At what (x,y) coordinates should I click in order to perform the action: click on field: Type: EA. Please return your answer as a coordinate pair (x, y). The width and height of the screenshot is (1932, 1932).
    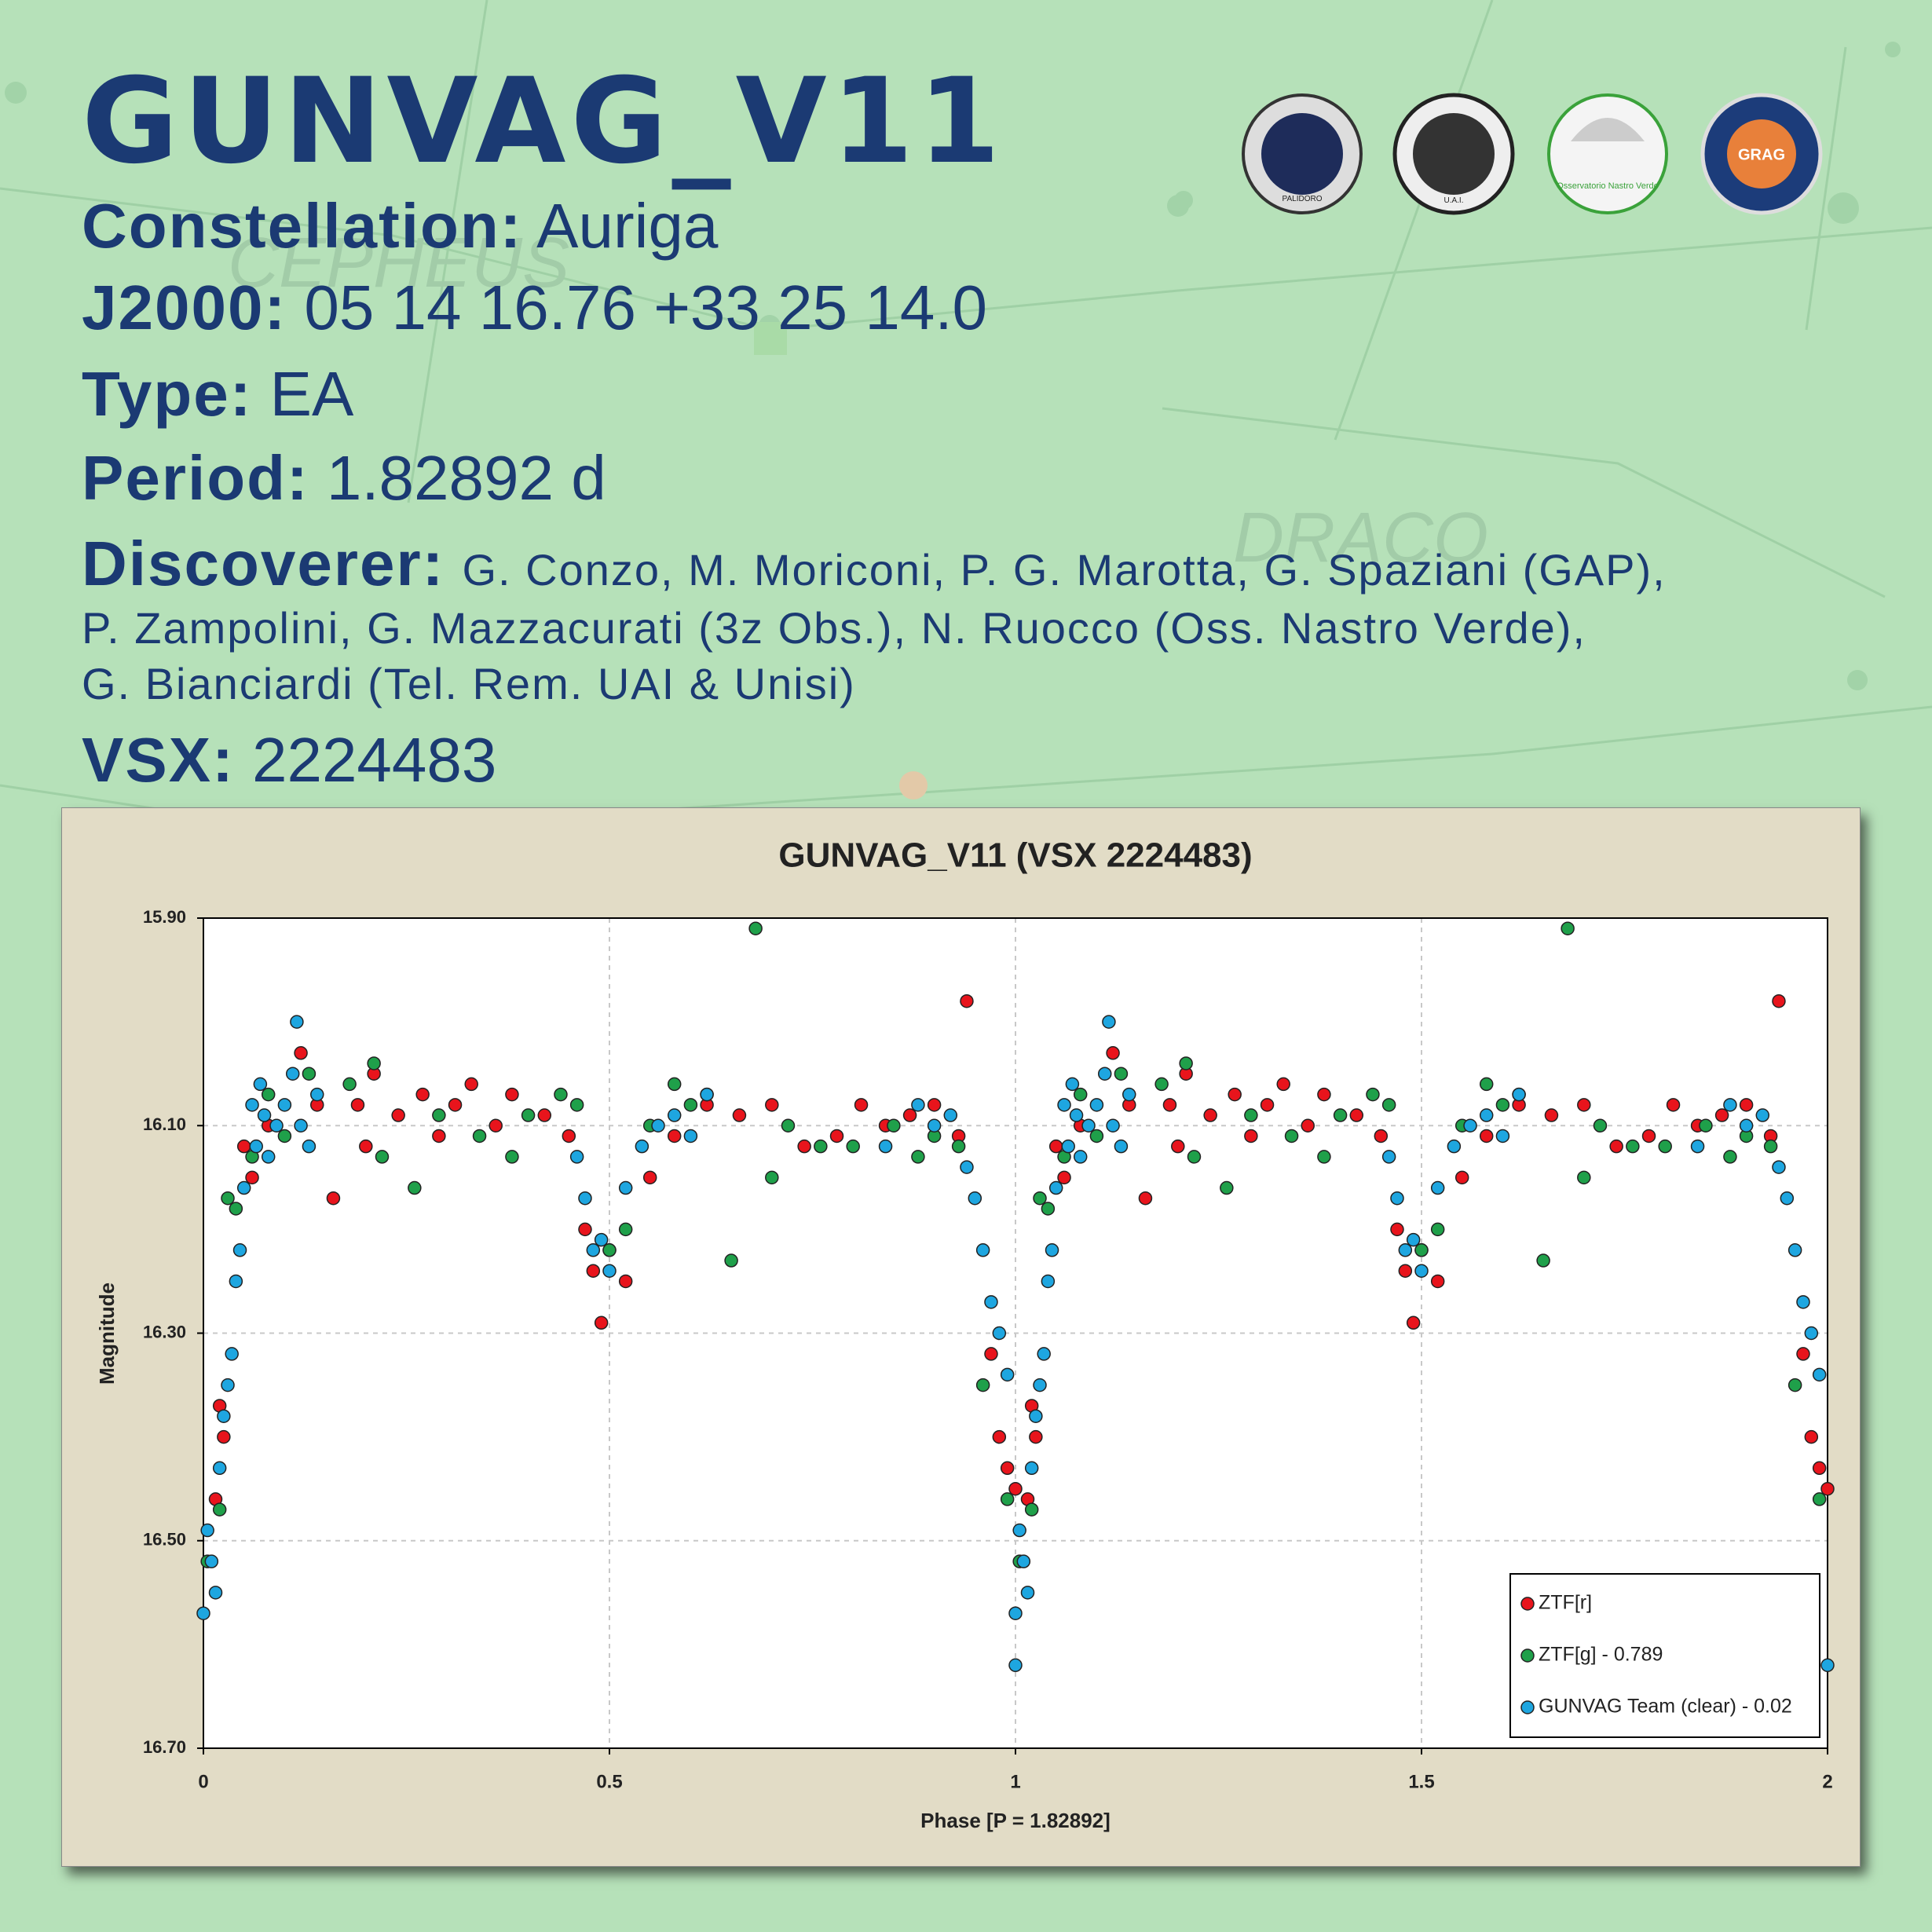
    Looking at the image, I should click on (217, 395).